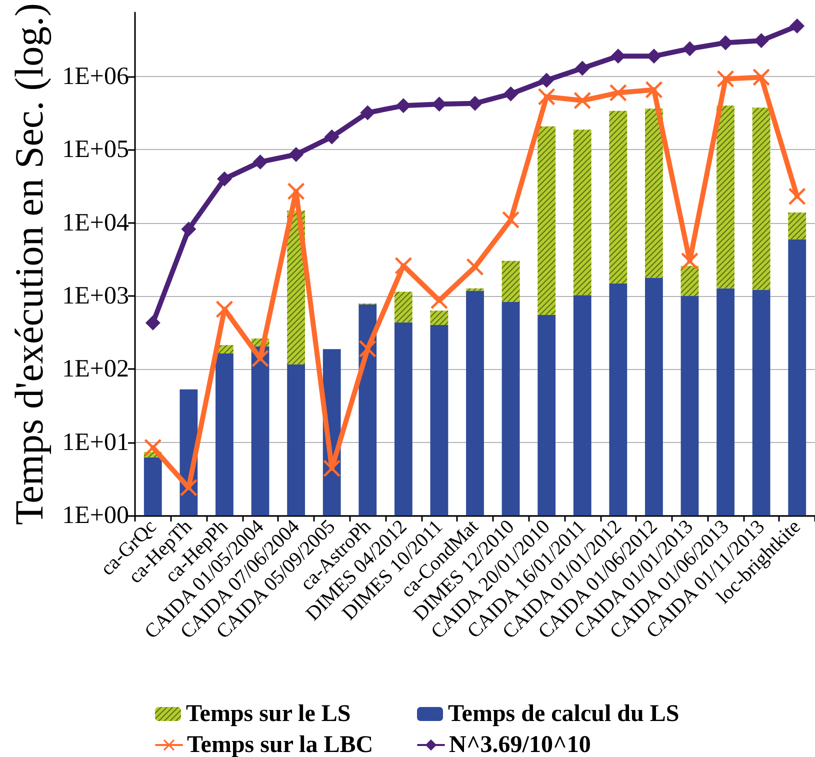 The width and height of the screenshot is (815, 757). I want to click on legend-label: Temps de calcul du LS, so click(564, 714).